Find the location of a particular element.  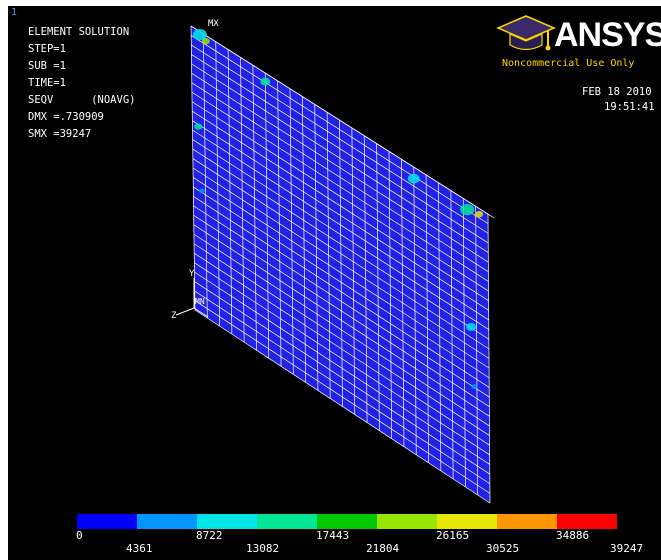

graduation-cap-icon is located at coordinates (526, 33).